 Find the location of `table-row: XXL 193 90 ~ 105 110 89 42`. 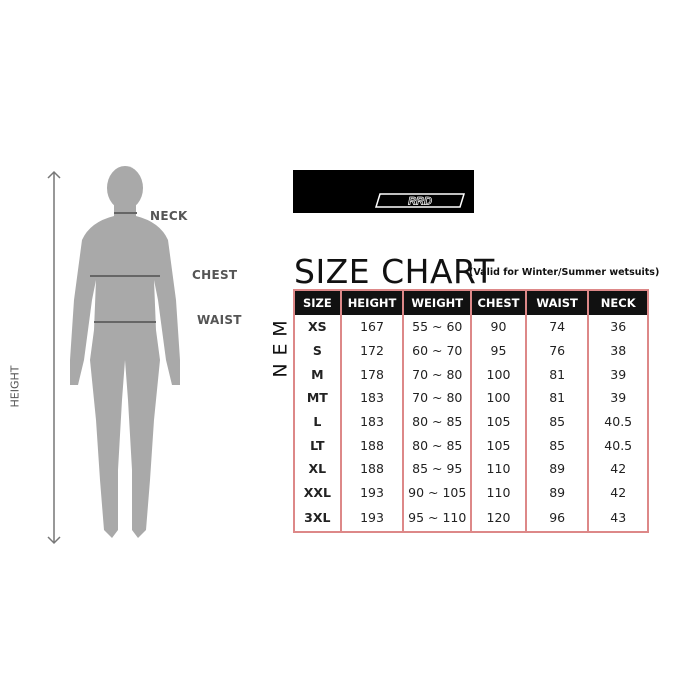

table-row: XXL 193 90 ~ 105 110 89 42 is located at coordinates (471, 492).